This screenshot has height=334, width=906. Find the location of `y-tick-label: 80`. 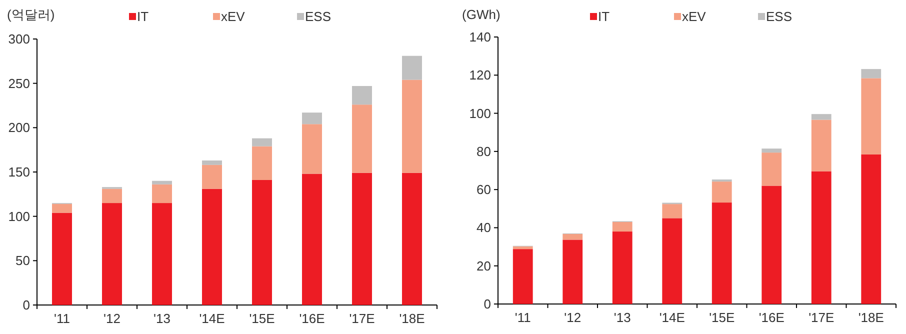

y-tick-label: 80 is located at coordinates (483, 151).